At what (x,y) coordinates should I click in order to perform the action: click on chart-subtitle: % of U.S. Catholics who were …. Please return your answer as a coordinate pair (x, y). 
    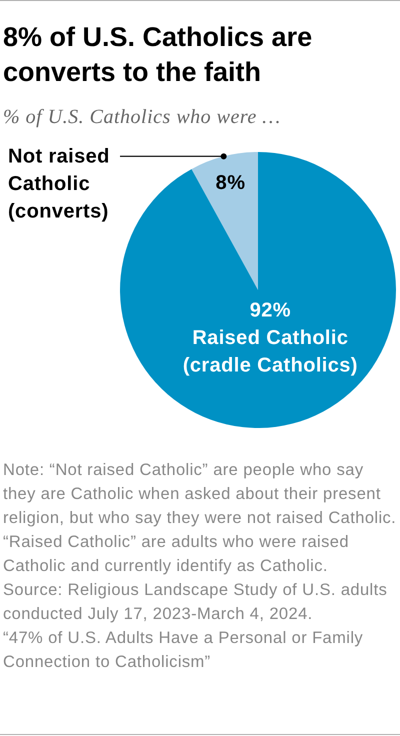
    Looking at the image, I should click on (142, 117).